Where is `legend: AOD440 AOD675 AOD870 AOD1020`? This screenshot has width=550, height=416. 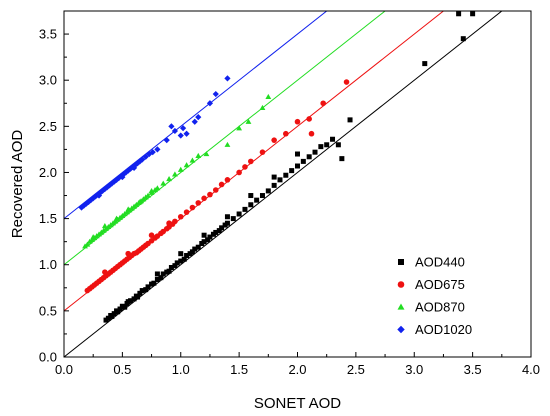 legend: AOD440 AOD675 AOD870 AOD1020 is located at coordinates (434, 296).